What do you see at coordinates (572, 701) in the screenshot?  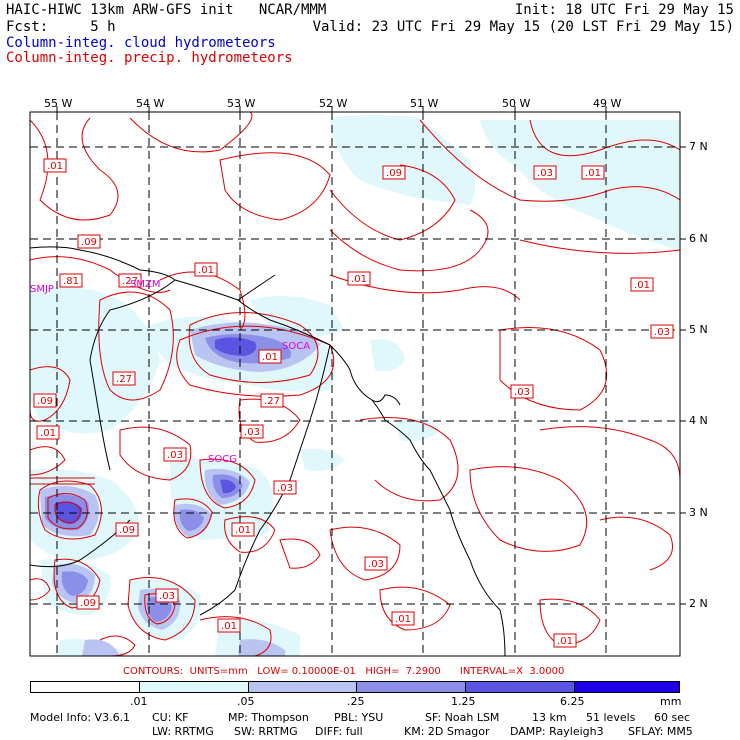 I see `colorbar-label-5: 6.25` at bounding box center [572, 701].